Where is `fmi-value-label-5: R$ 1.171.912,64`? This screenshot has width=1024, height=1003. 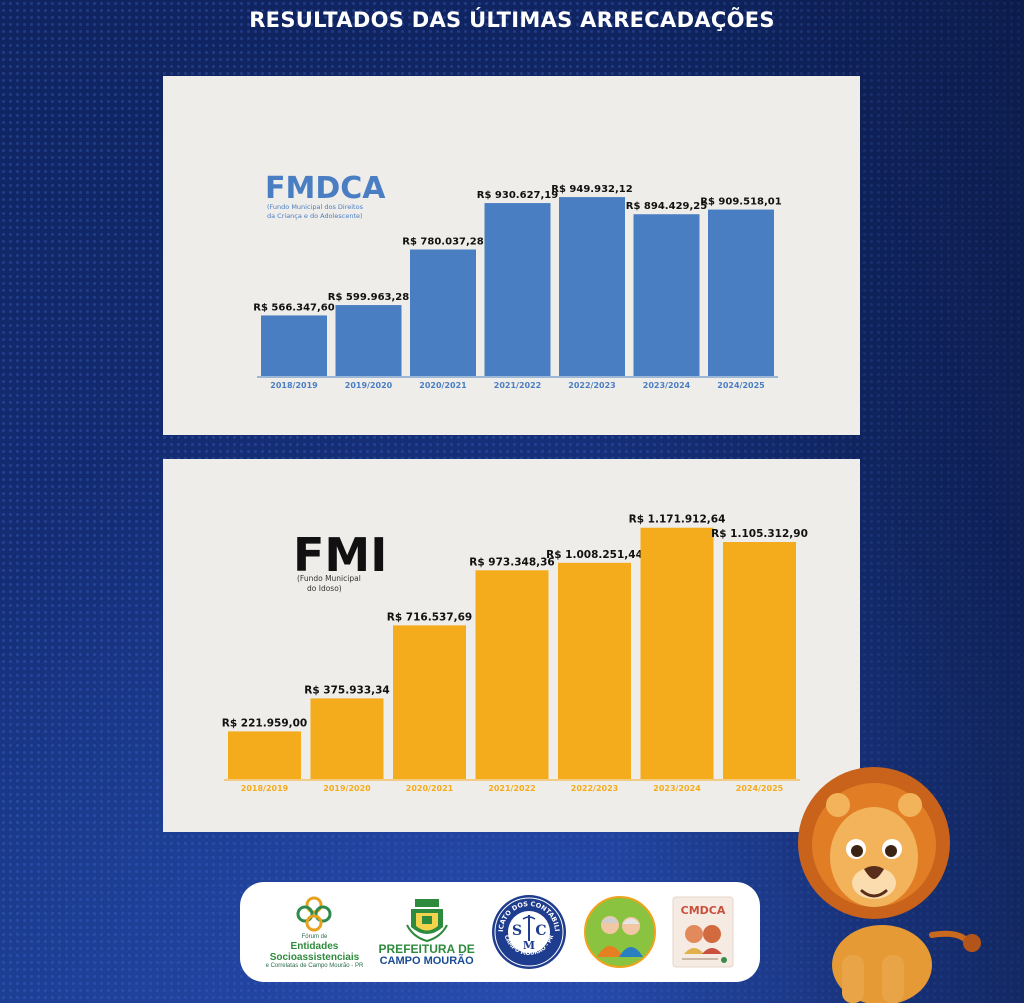
fmi-value-label-5: R$ 1.171.912,64 is located at coordinates (677, 520).